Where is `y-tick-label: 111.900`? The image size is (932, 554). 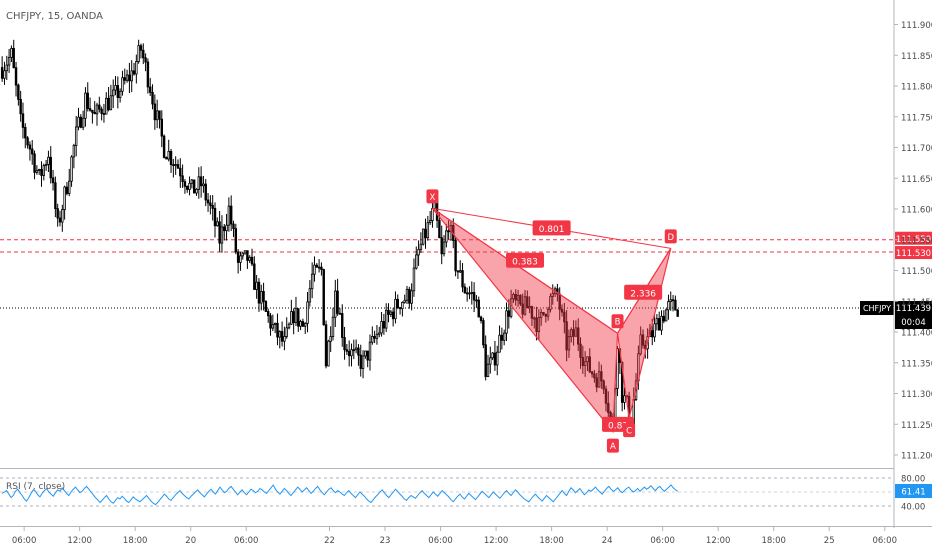
y-tick-label: 111.900 is located at coordinates (916, 26).